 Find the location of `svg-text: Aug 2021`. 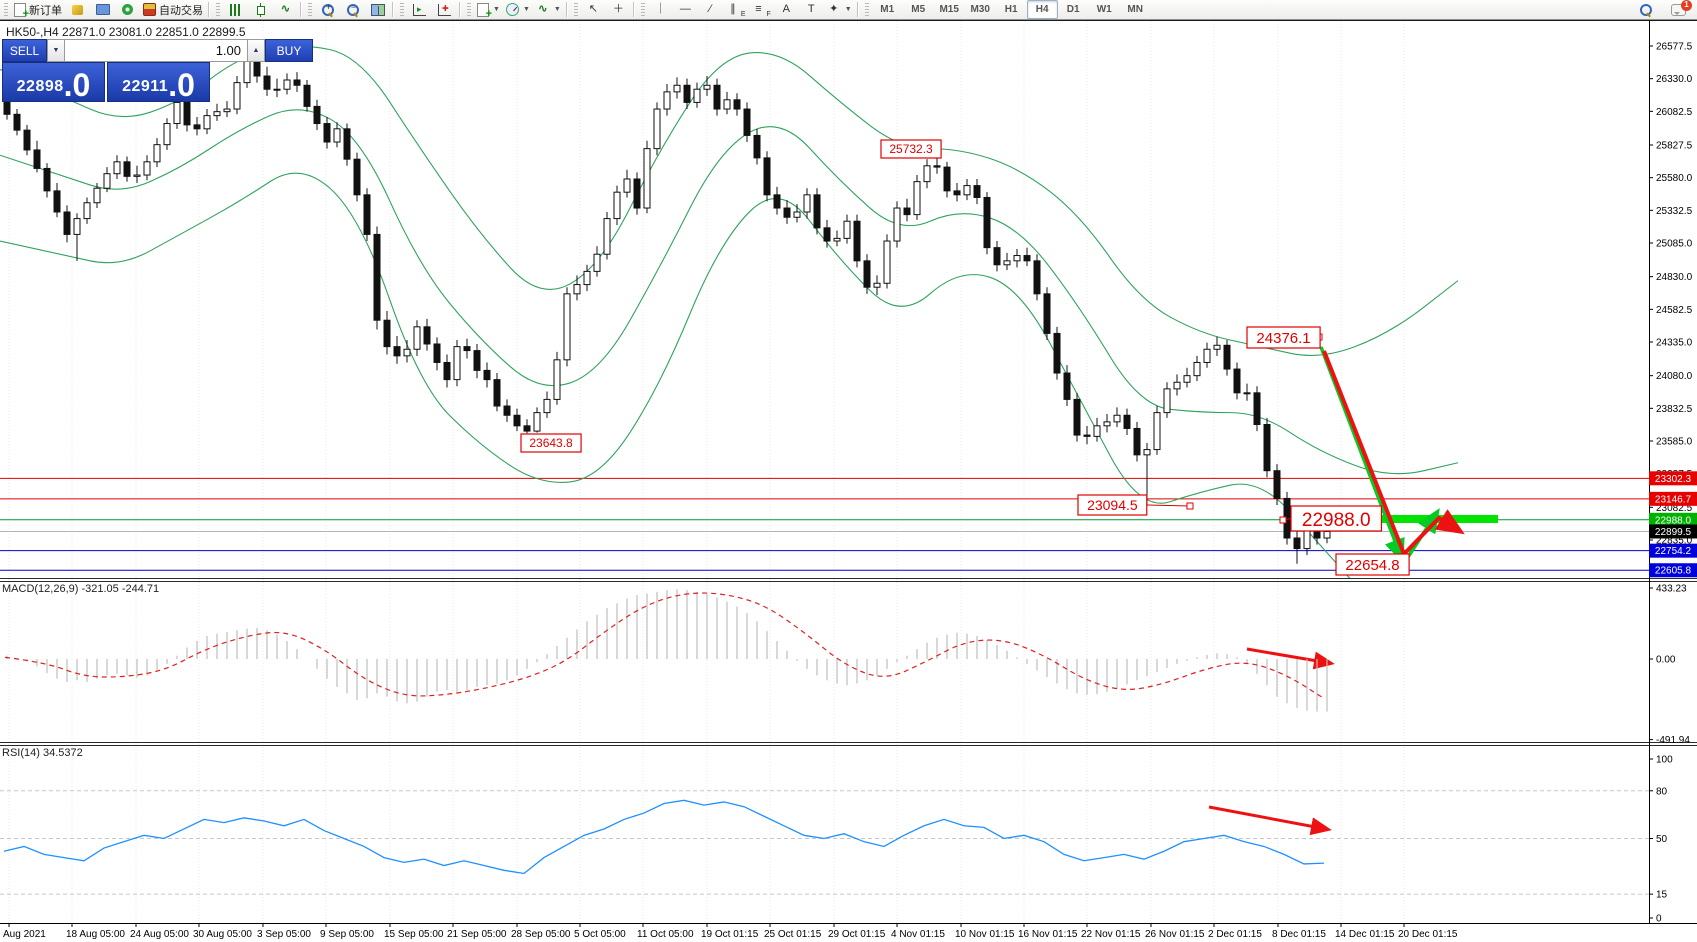

svg-text: Aug 2021 is located at coordinates (24, 934).